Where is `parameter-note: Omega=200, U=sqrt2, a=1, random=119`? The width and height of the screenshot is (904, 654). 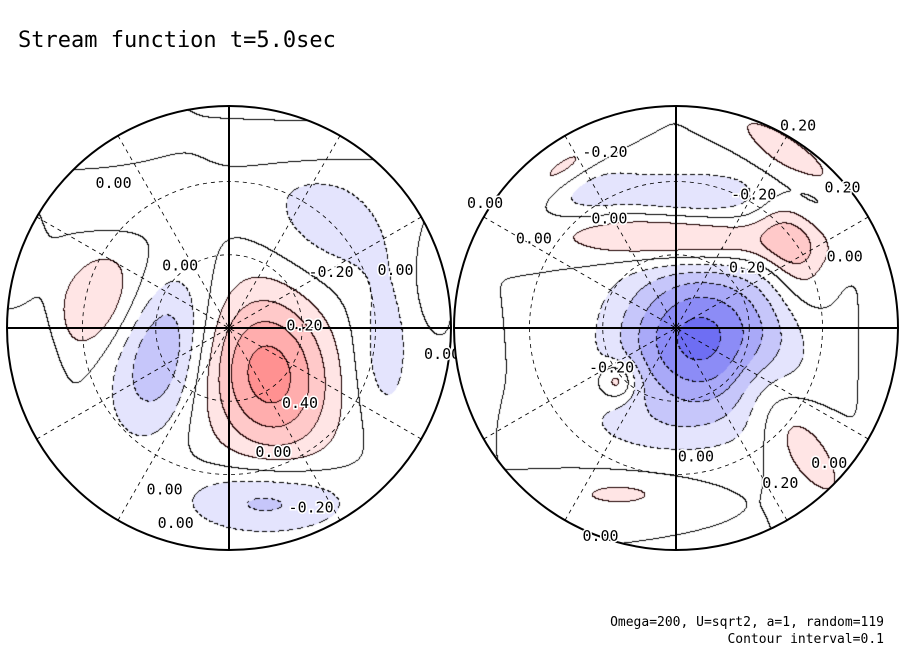 parameter-note: Omega=200, U=sqrt2, a=1, random=119 is located at coordinates (747, 622).